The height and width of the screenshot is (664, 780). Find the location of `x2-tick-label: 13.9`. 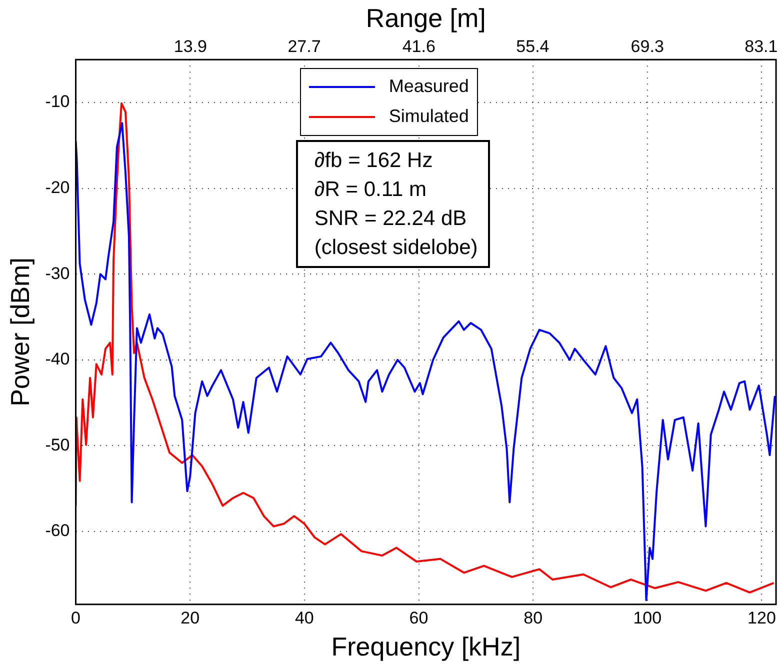

x2-tick-label: 13.9 is located at coordinates (190, 46).